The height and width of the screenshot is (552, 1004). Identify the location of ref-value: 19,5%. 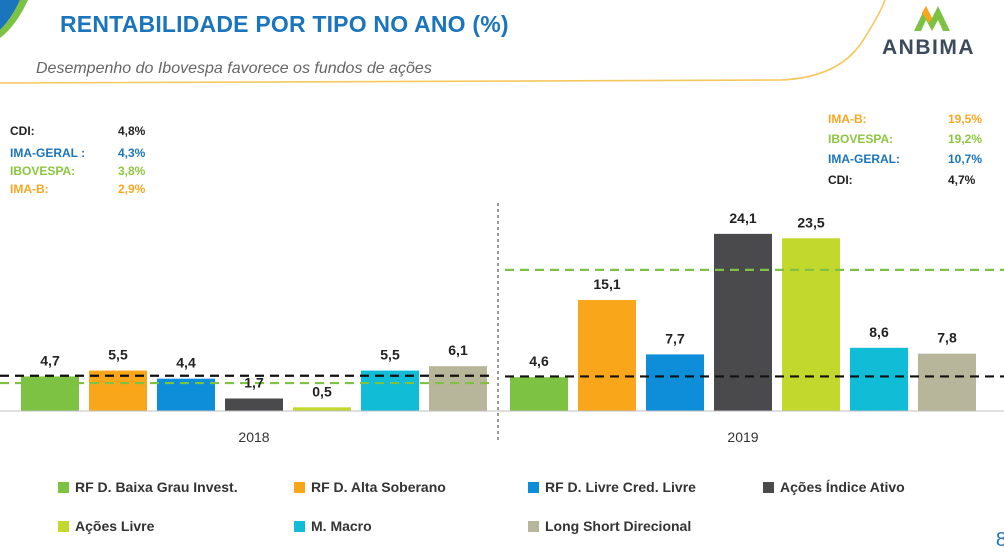
(965, 119).